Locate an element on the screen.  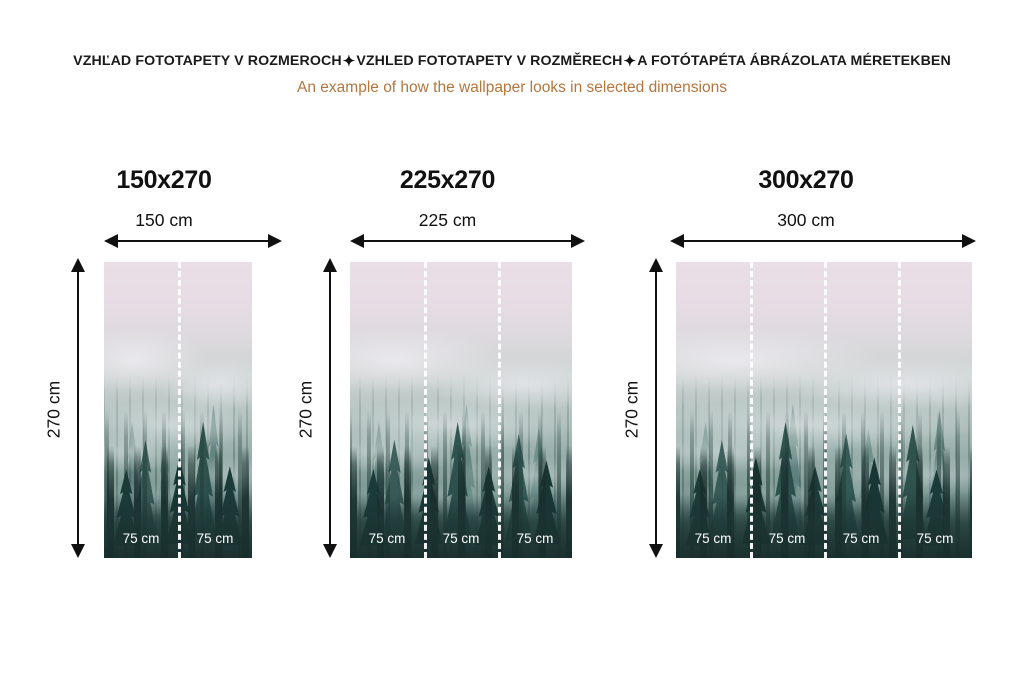
forest-floor is located at coordinates (461, 525).